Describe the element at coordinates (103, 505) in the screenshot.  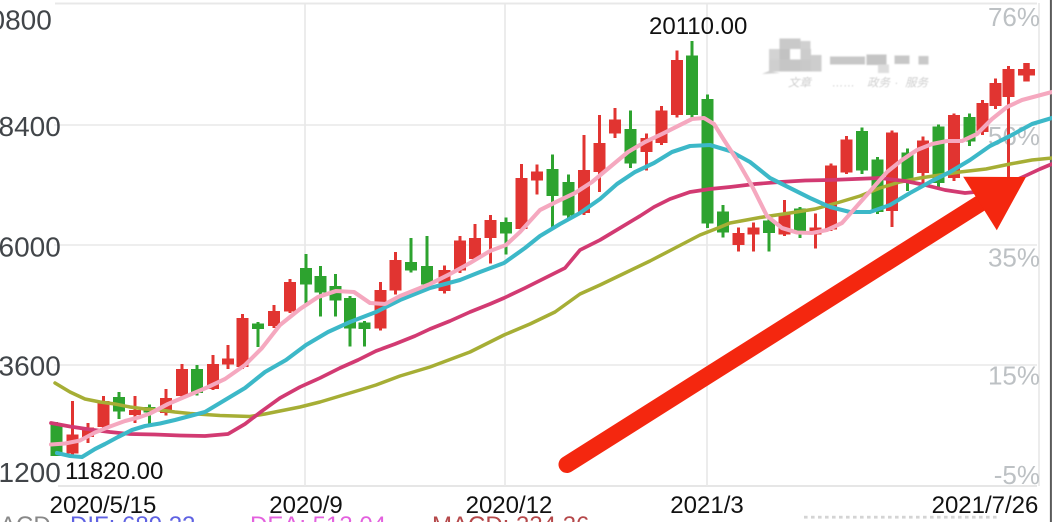
I see `svg-text: 2020/5/15` at that location.